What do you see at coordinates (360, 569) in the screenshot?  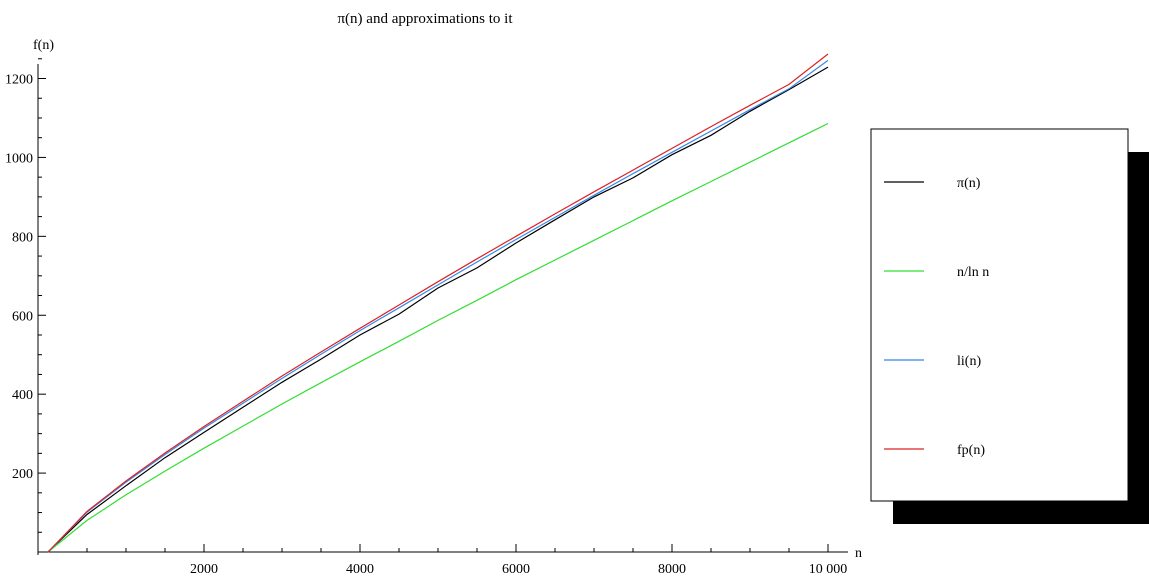 I see `x-tick-label: 4000` at bounding box center [360, 569].